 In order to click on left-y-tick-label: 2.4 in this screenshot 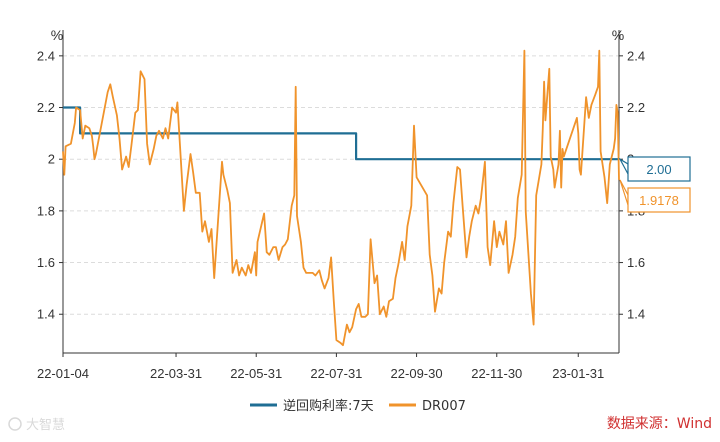, I will do `click(46, 55)`.